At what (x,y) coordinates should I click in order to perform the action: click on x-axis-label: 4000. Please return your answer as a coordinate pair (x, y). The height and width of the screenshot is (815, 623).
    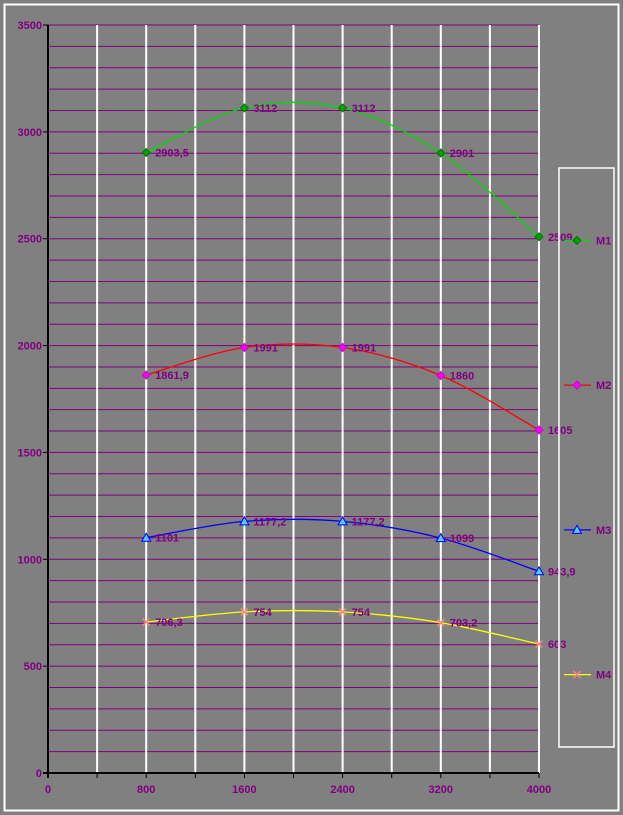
    Looking at the image, I should click on (539, 790).